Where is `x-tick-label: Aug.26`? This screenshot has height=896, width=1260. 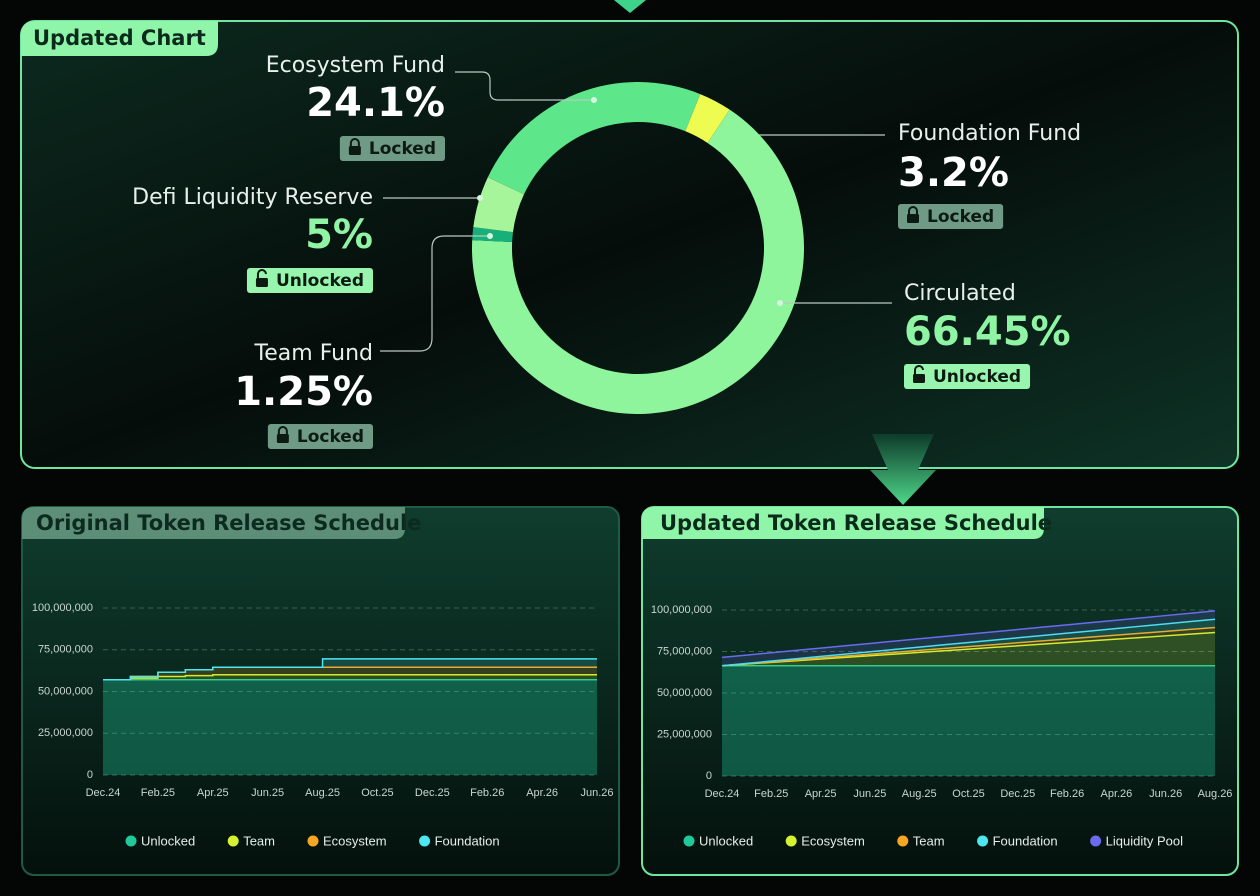
x-tick-label: Aug.26 is located at coordinates (1215, 794).